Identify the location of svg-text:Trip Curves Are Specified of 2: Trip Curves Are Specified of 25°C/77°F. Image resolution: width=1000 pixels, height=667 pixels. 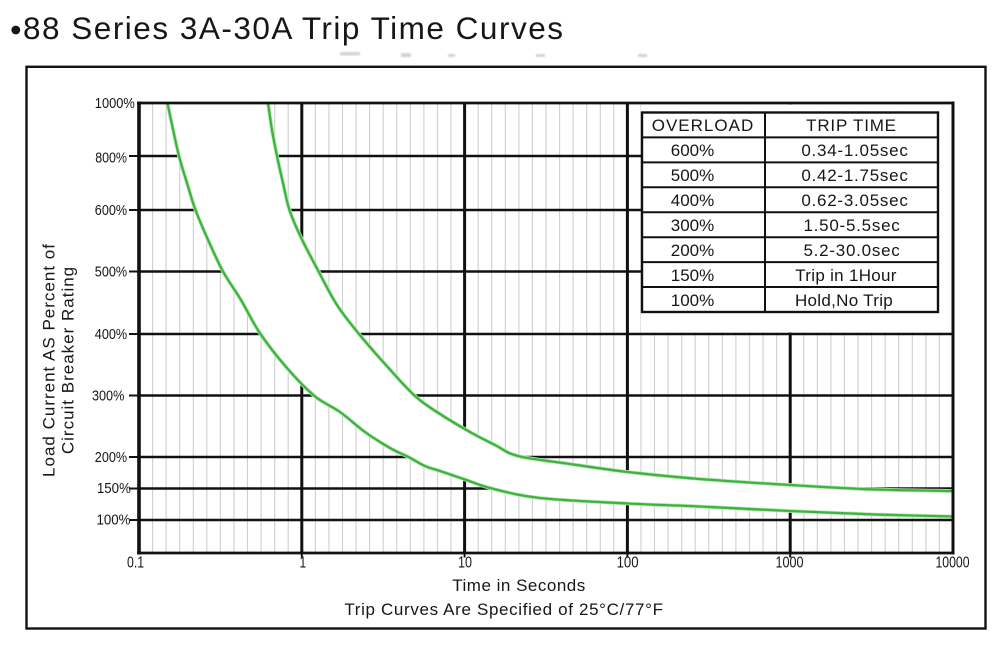
(503, 609).